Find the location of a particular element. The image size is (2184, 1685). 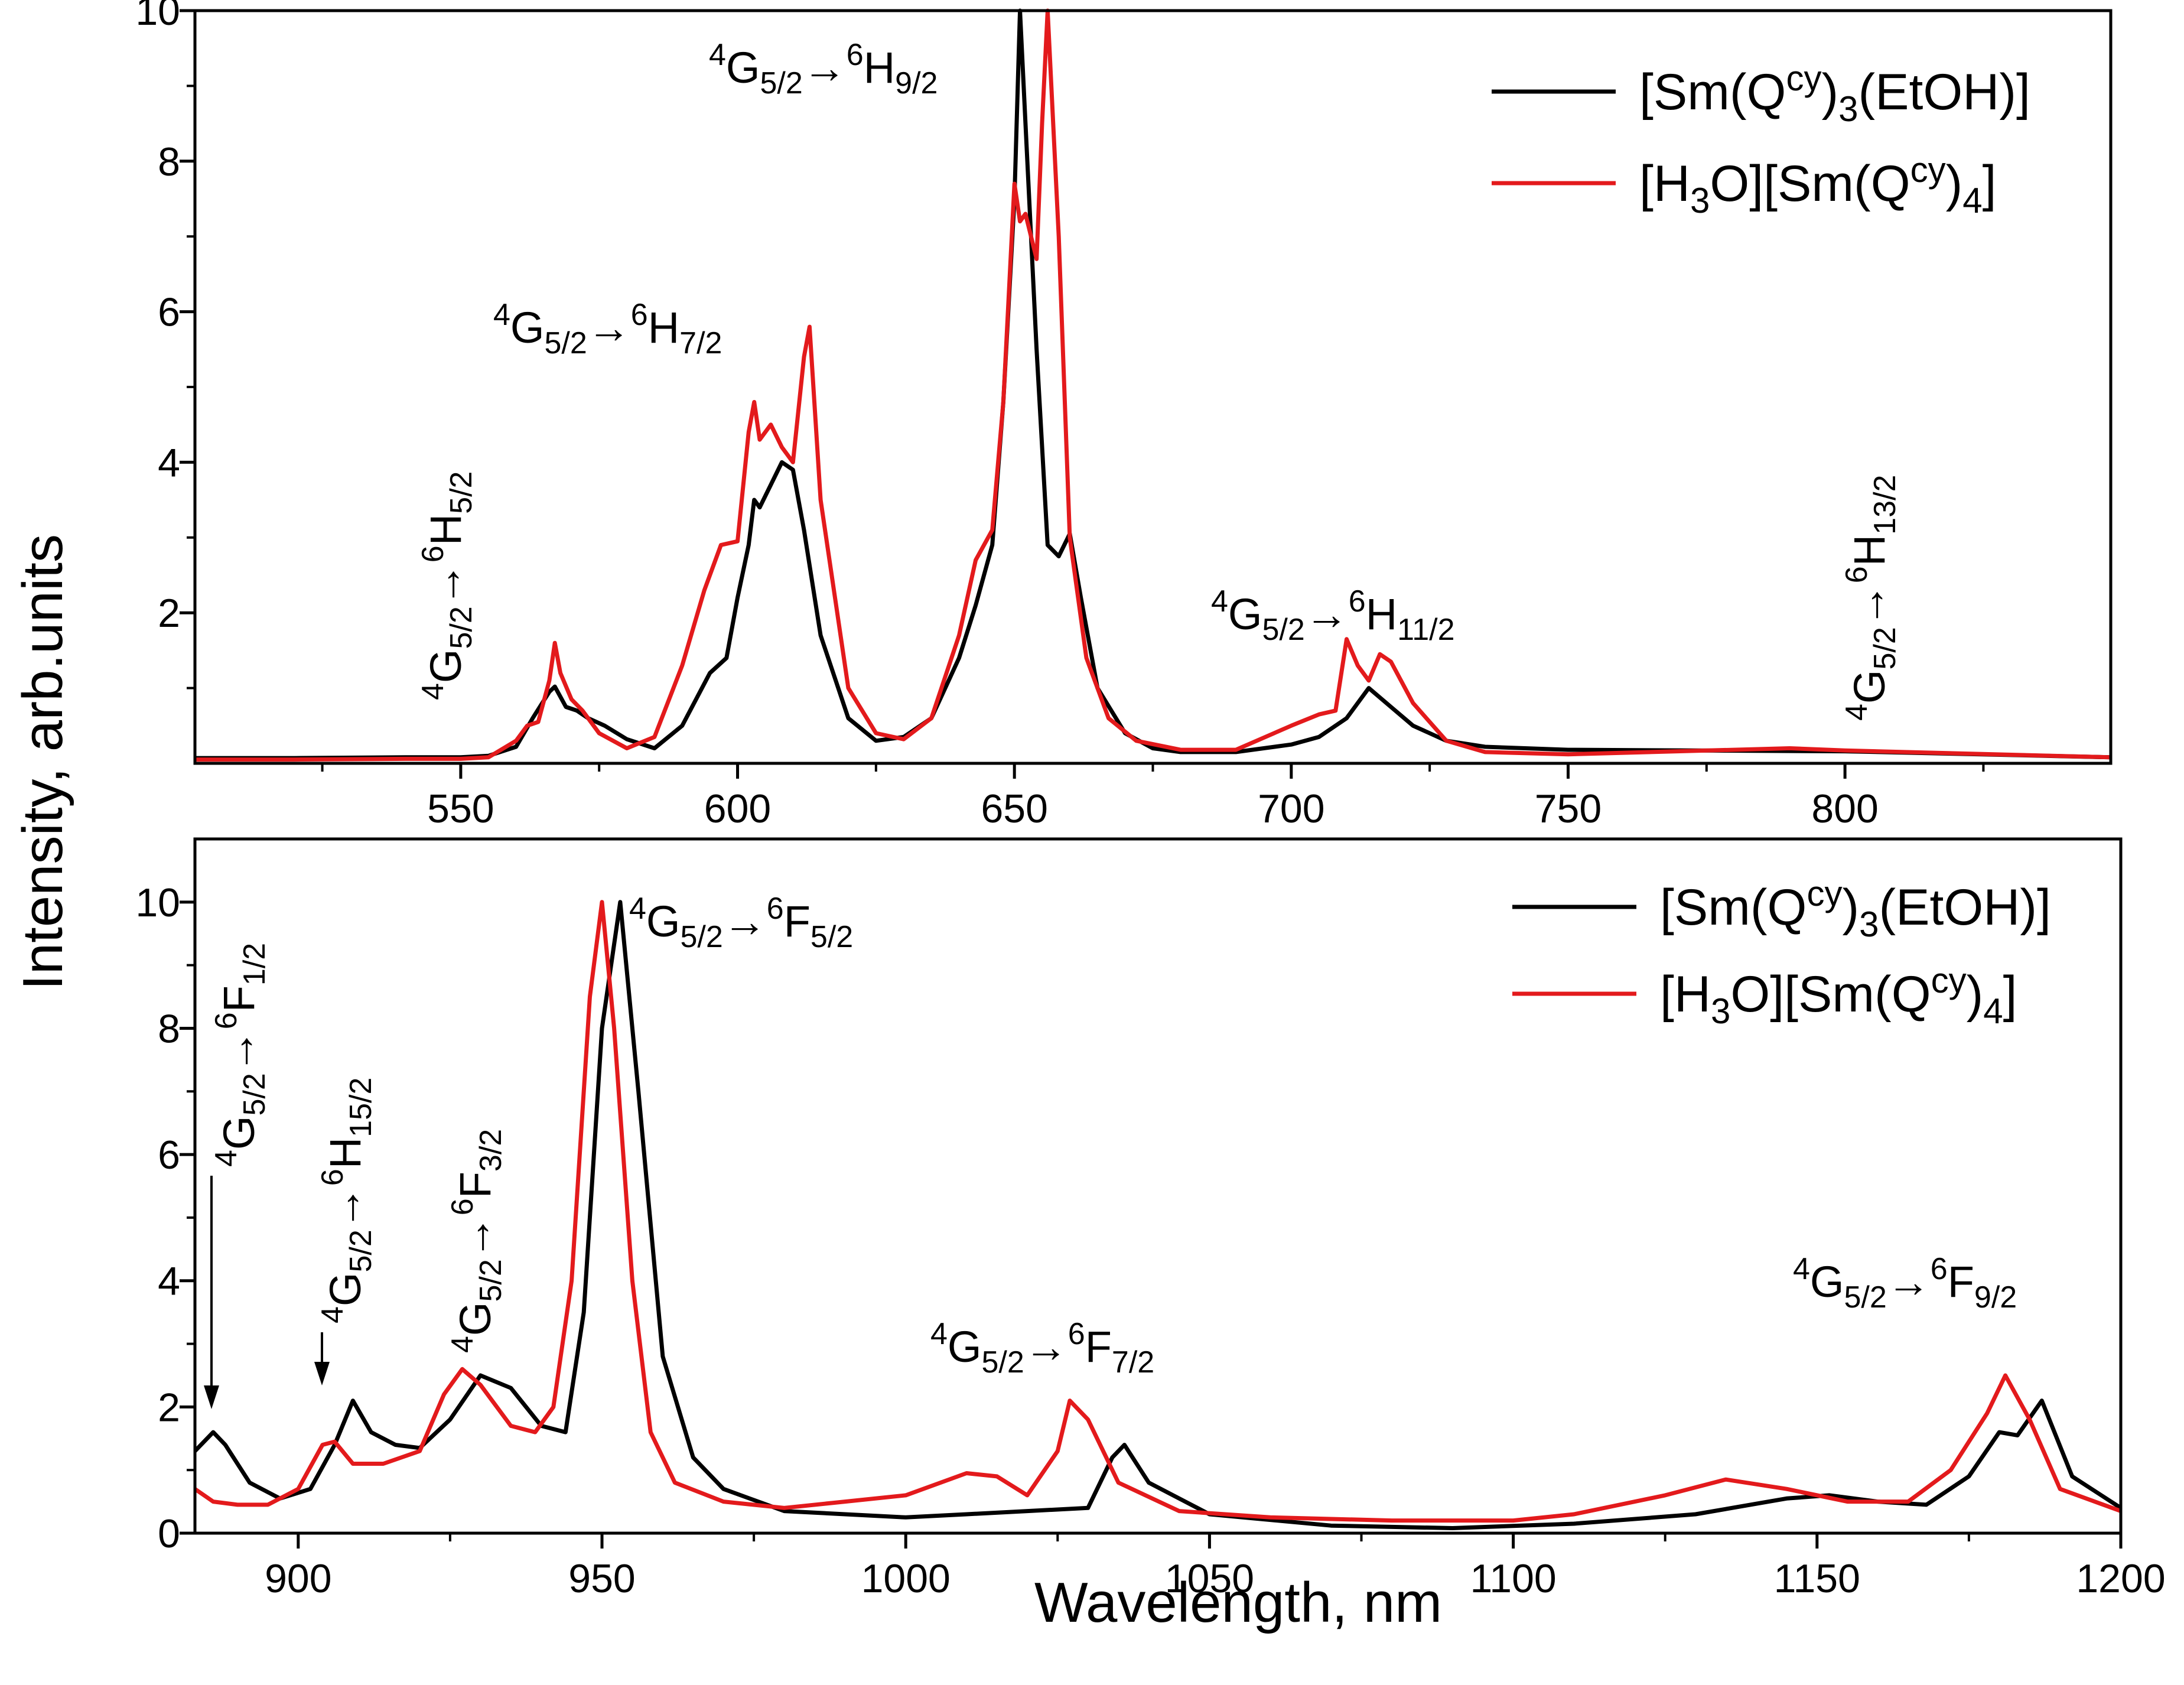

annotation-f7-2: 4G5/2→6F7/2 is located at coordinates (1042, 1348).